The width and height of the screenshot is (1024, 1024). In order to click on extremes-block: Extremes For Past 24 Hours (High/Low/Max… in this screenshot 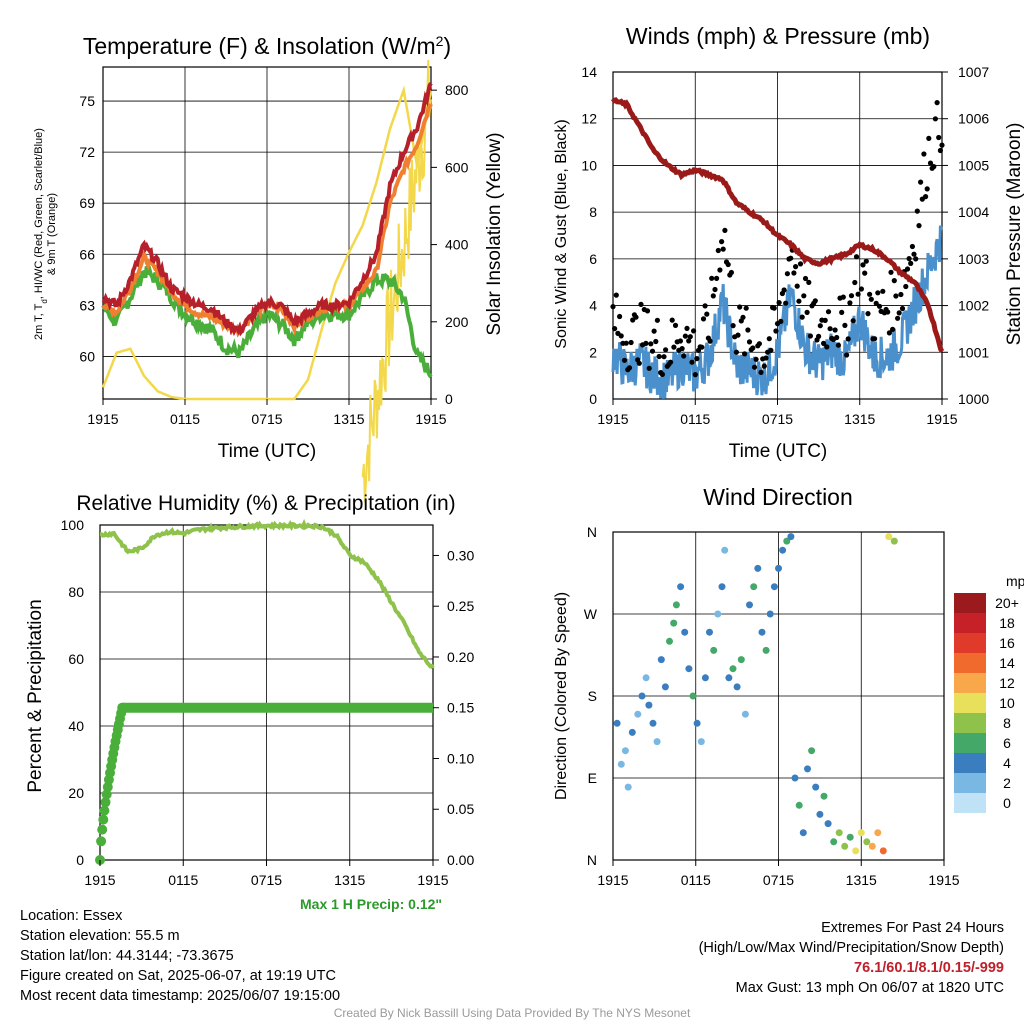, I will do `click(851, 958)`.